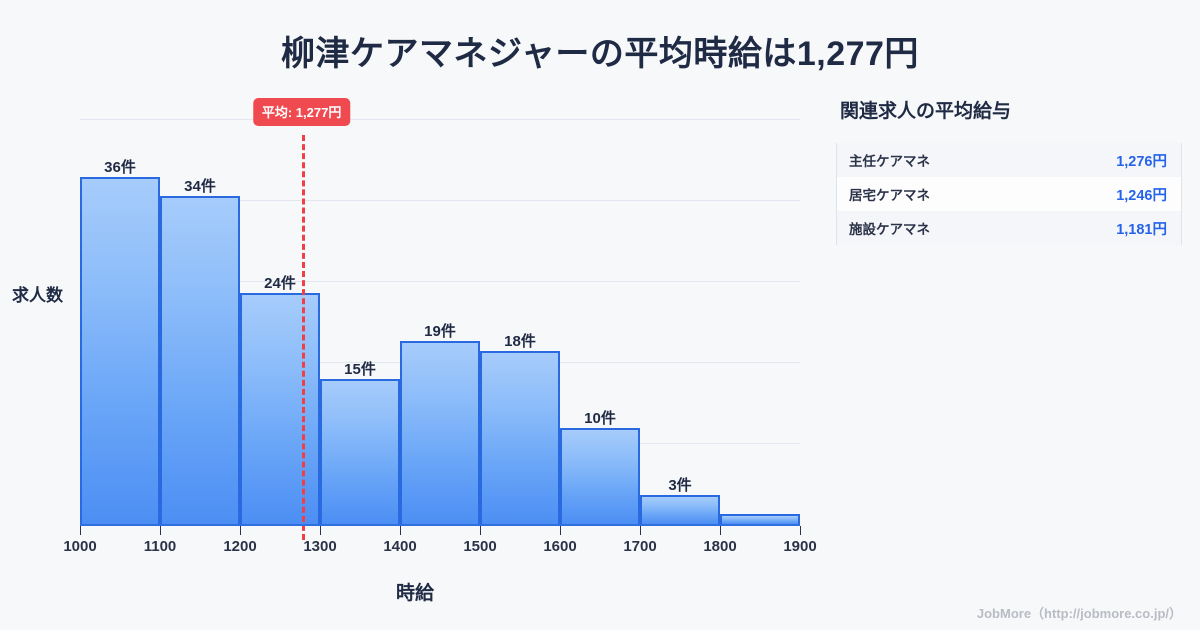 The image size is (1200, 630). Describe the element at coordinates (1141, 161) in the screenshot. I see `salary-row-value: 1,276円` at that location.